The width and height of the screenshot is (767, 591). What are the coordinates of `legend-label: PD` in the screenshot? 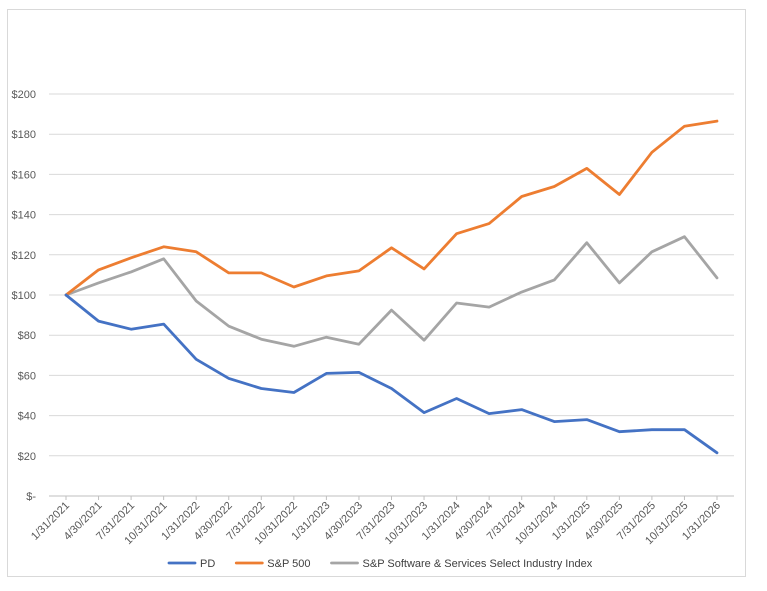 It's located at (207, 564).